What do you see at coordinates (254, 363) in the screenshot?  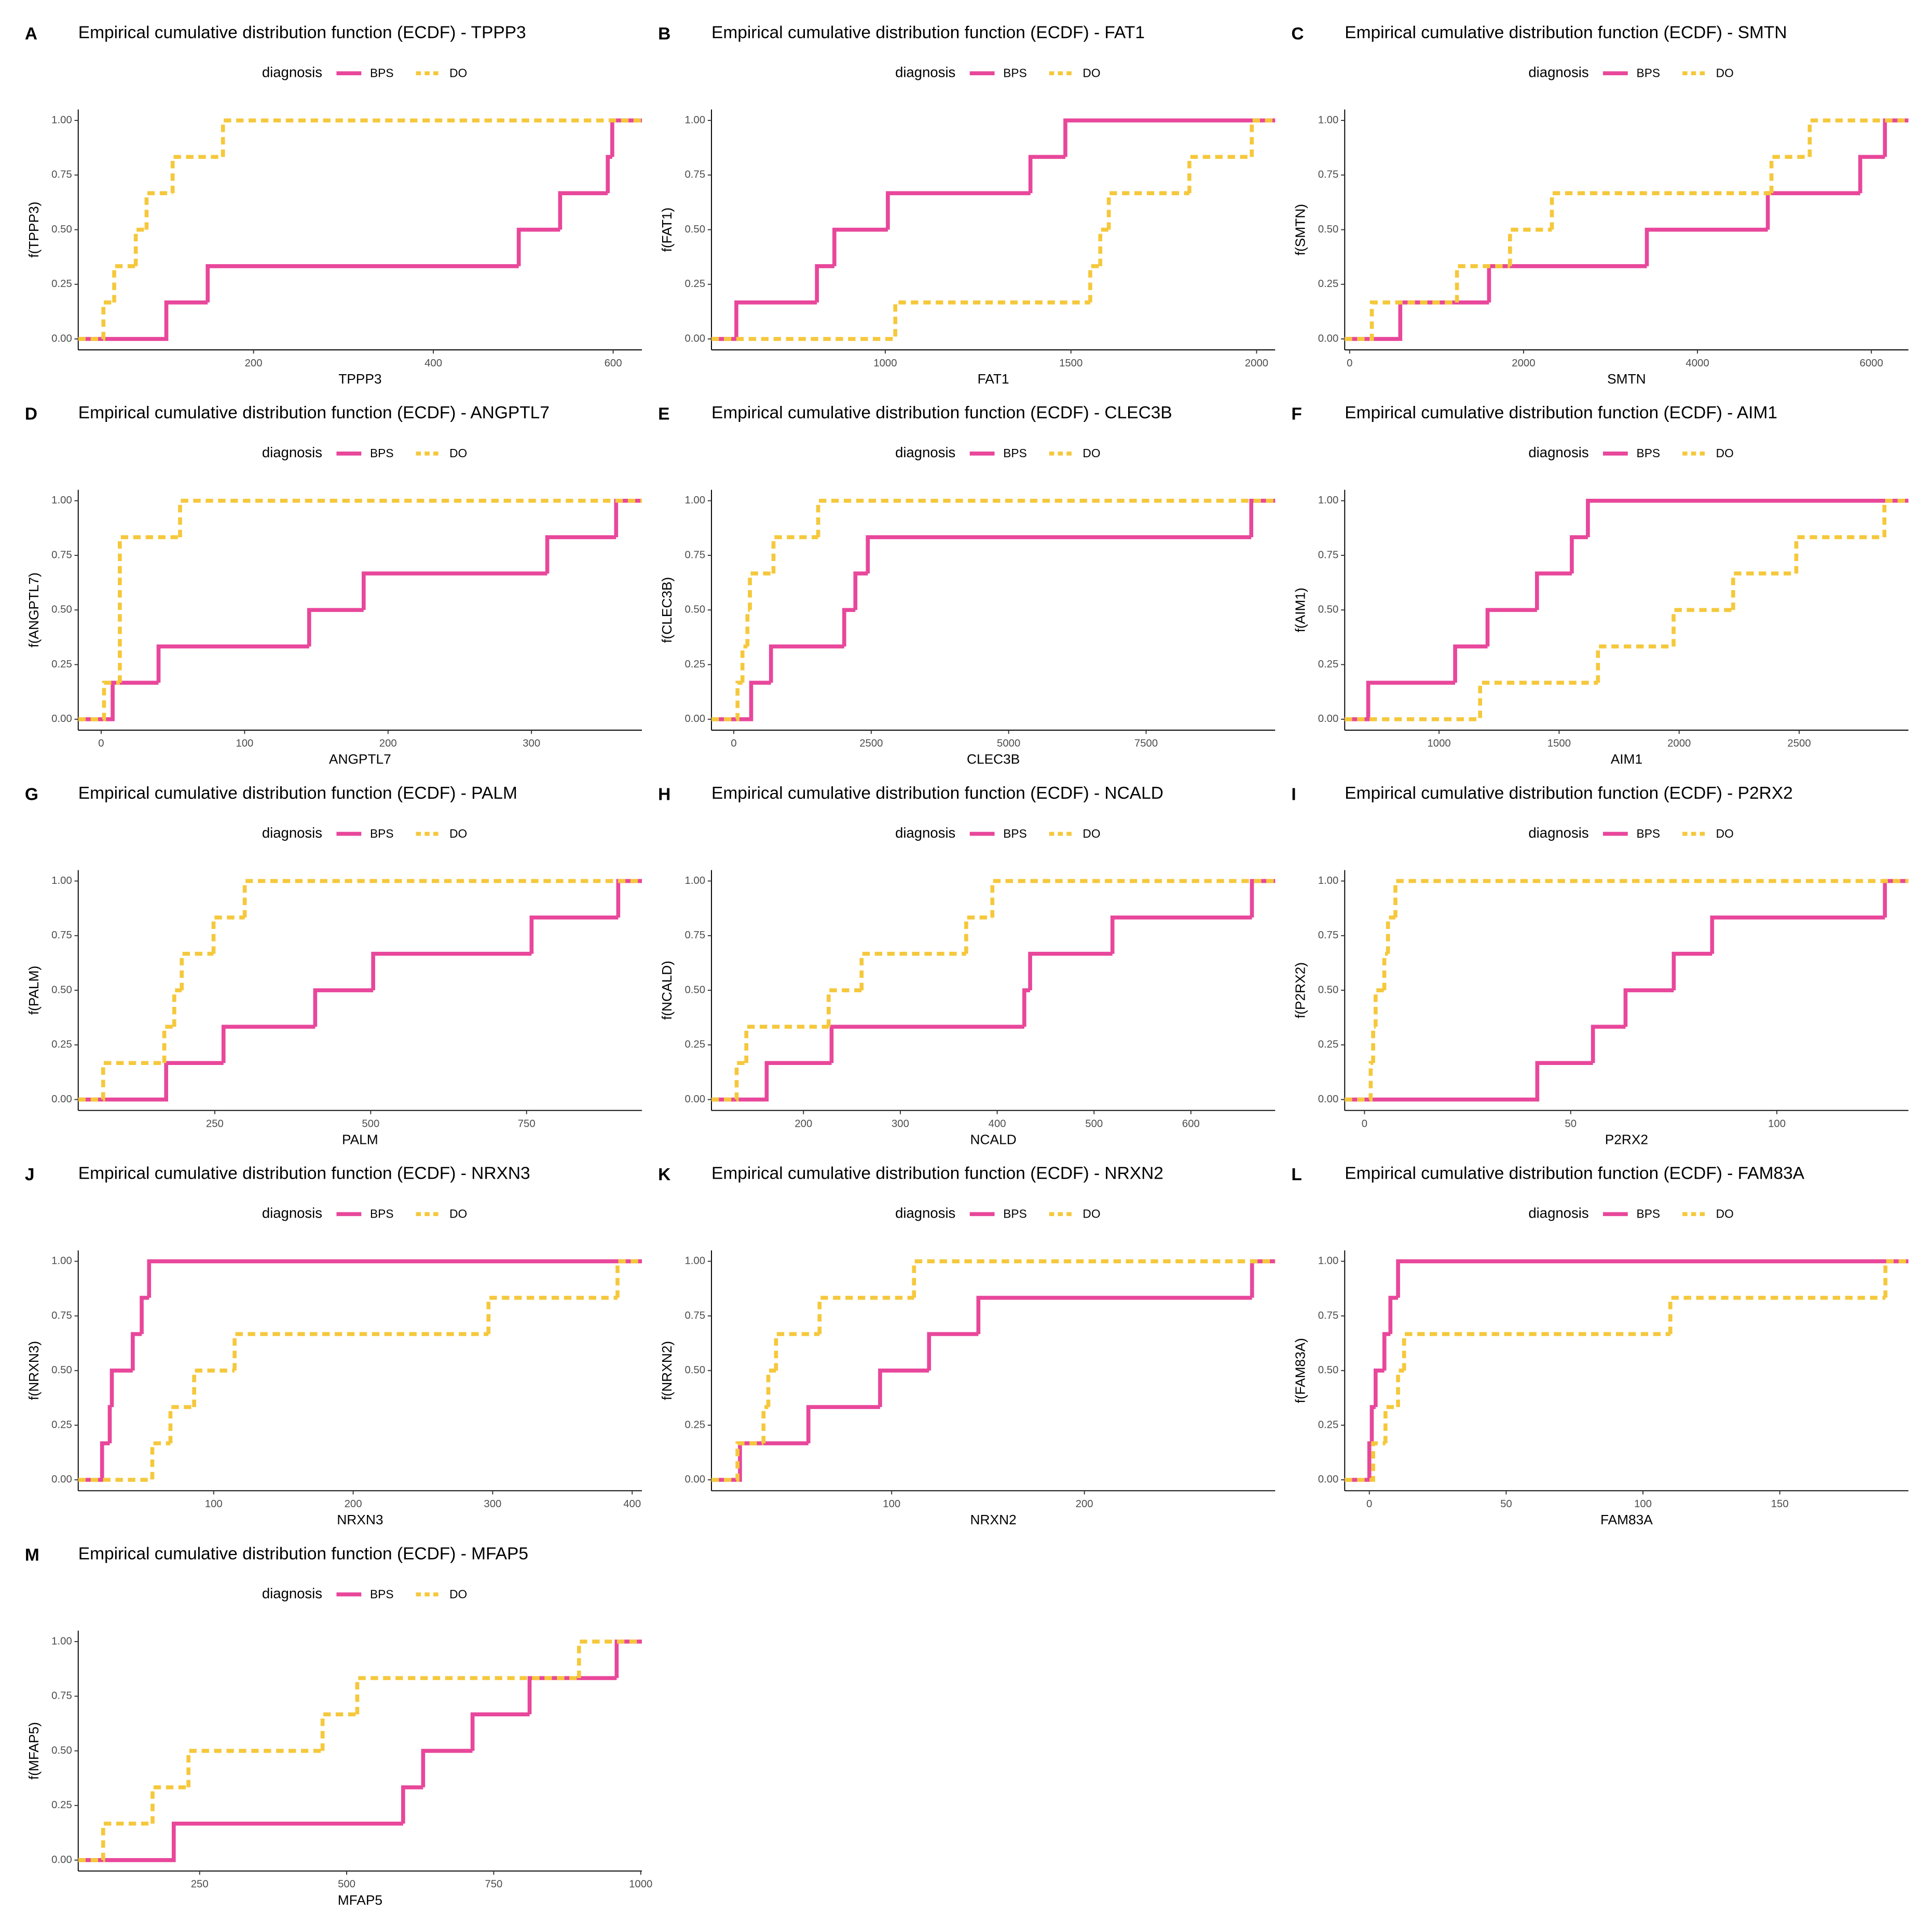 I see `x-tick-label: 200` at bounding box center [254, 363].